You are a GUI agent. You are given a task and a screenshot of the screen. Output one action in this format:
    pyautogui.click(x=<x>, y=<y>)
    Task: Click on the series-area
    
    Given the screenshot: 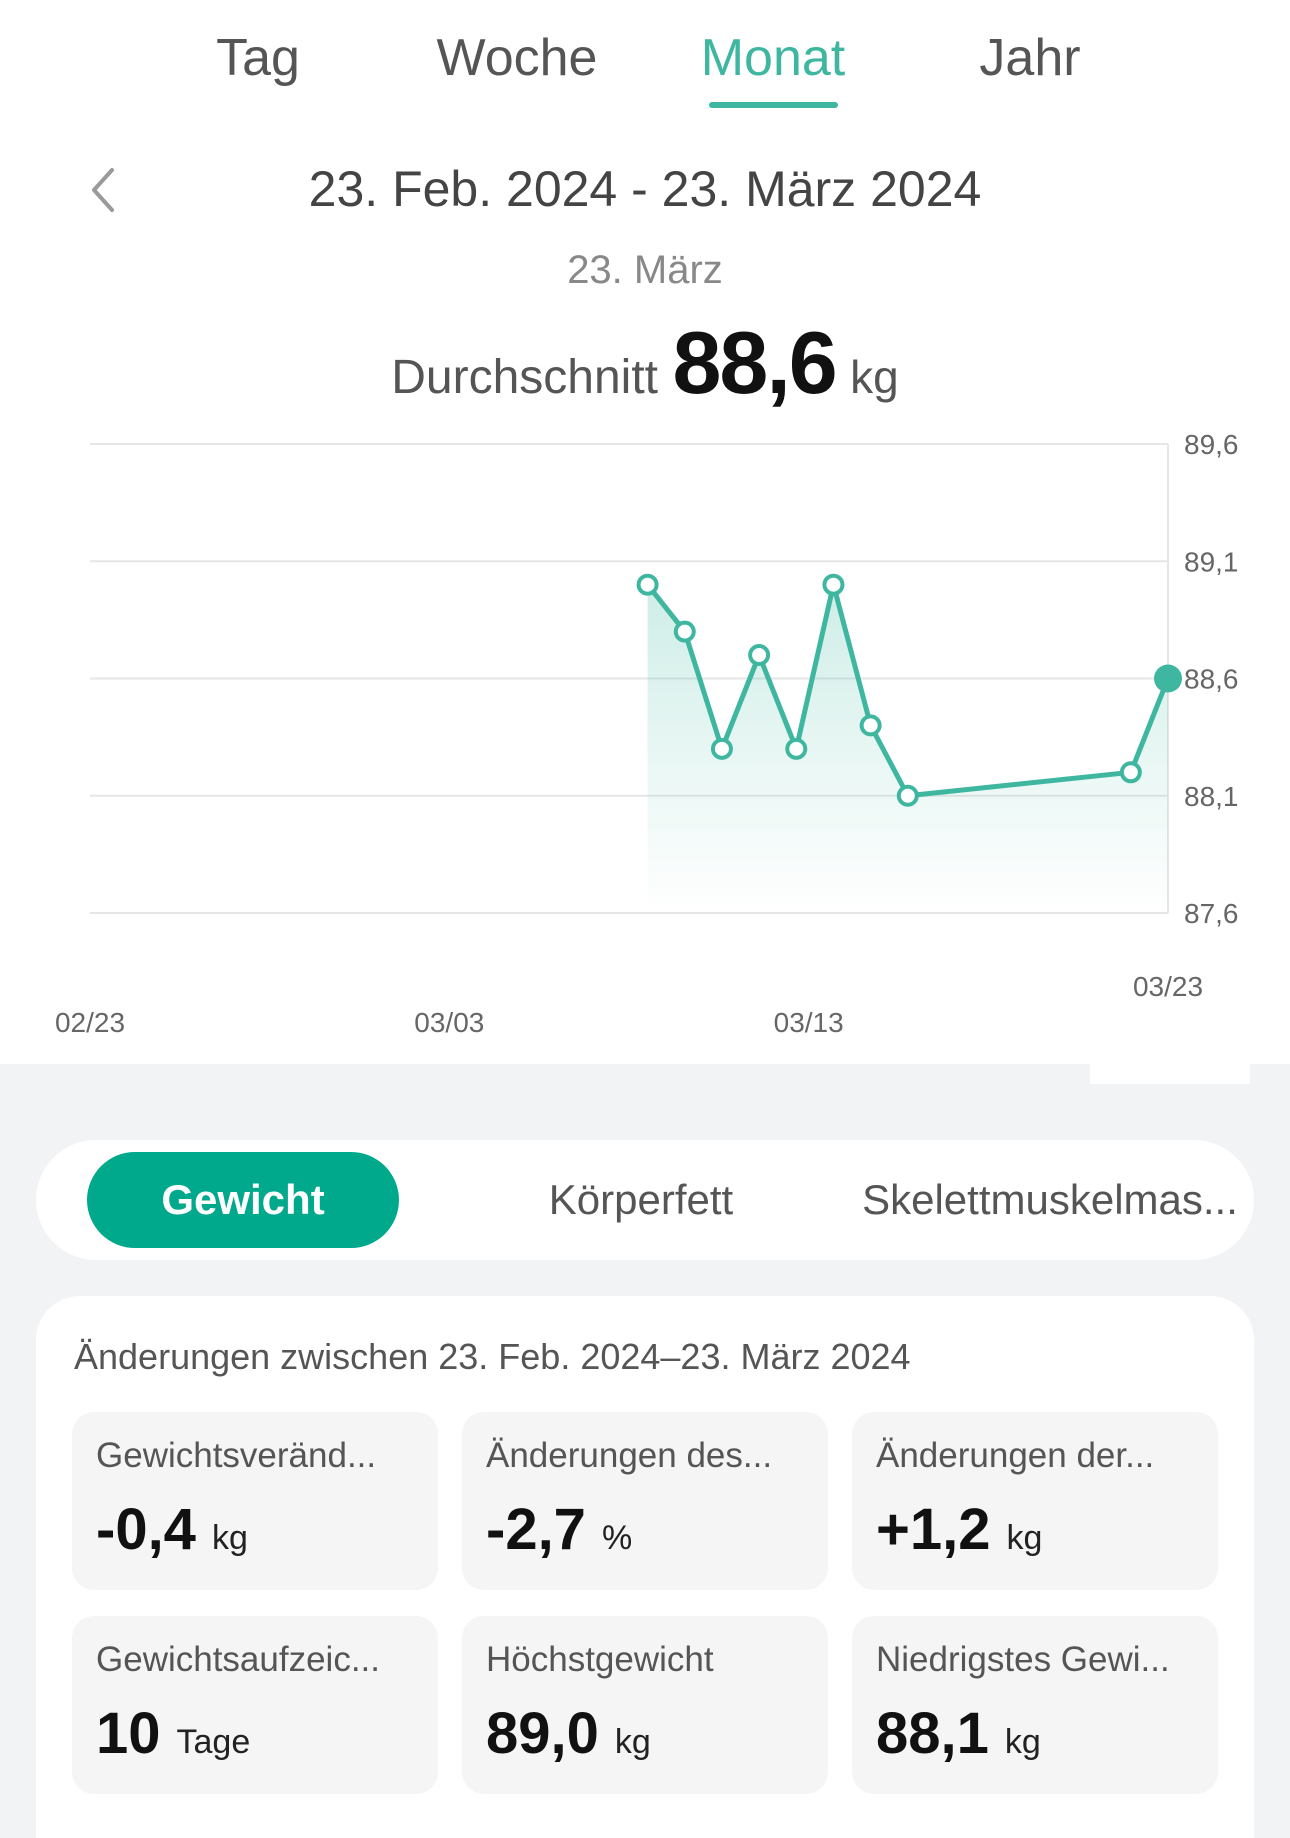 What is the action you would take?
    pyautogui.click(x=907, y=748)
    